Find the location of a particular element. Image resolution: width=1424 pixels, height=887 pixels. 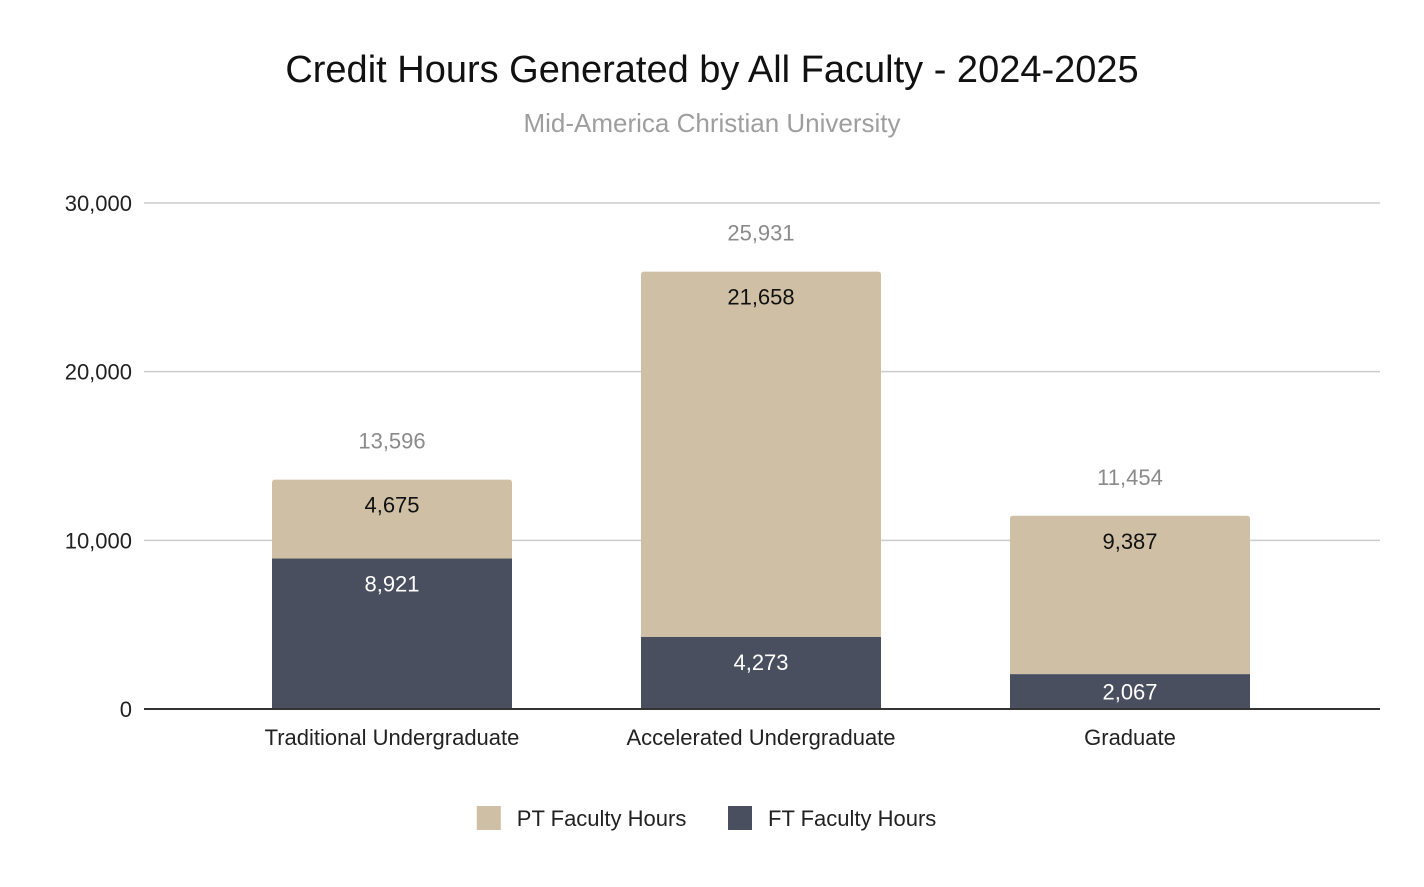

y-tick-label: 0 is located at coordinates (126, 709).